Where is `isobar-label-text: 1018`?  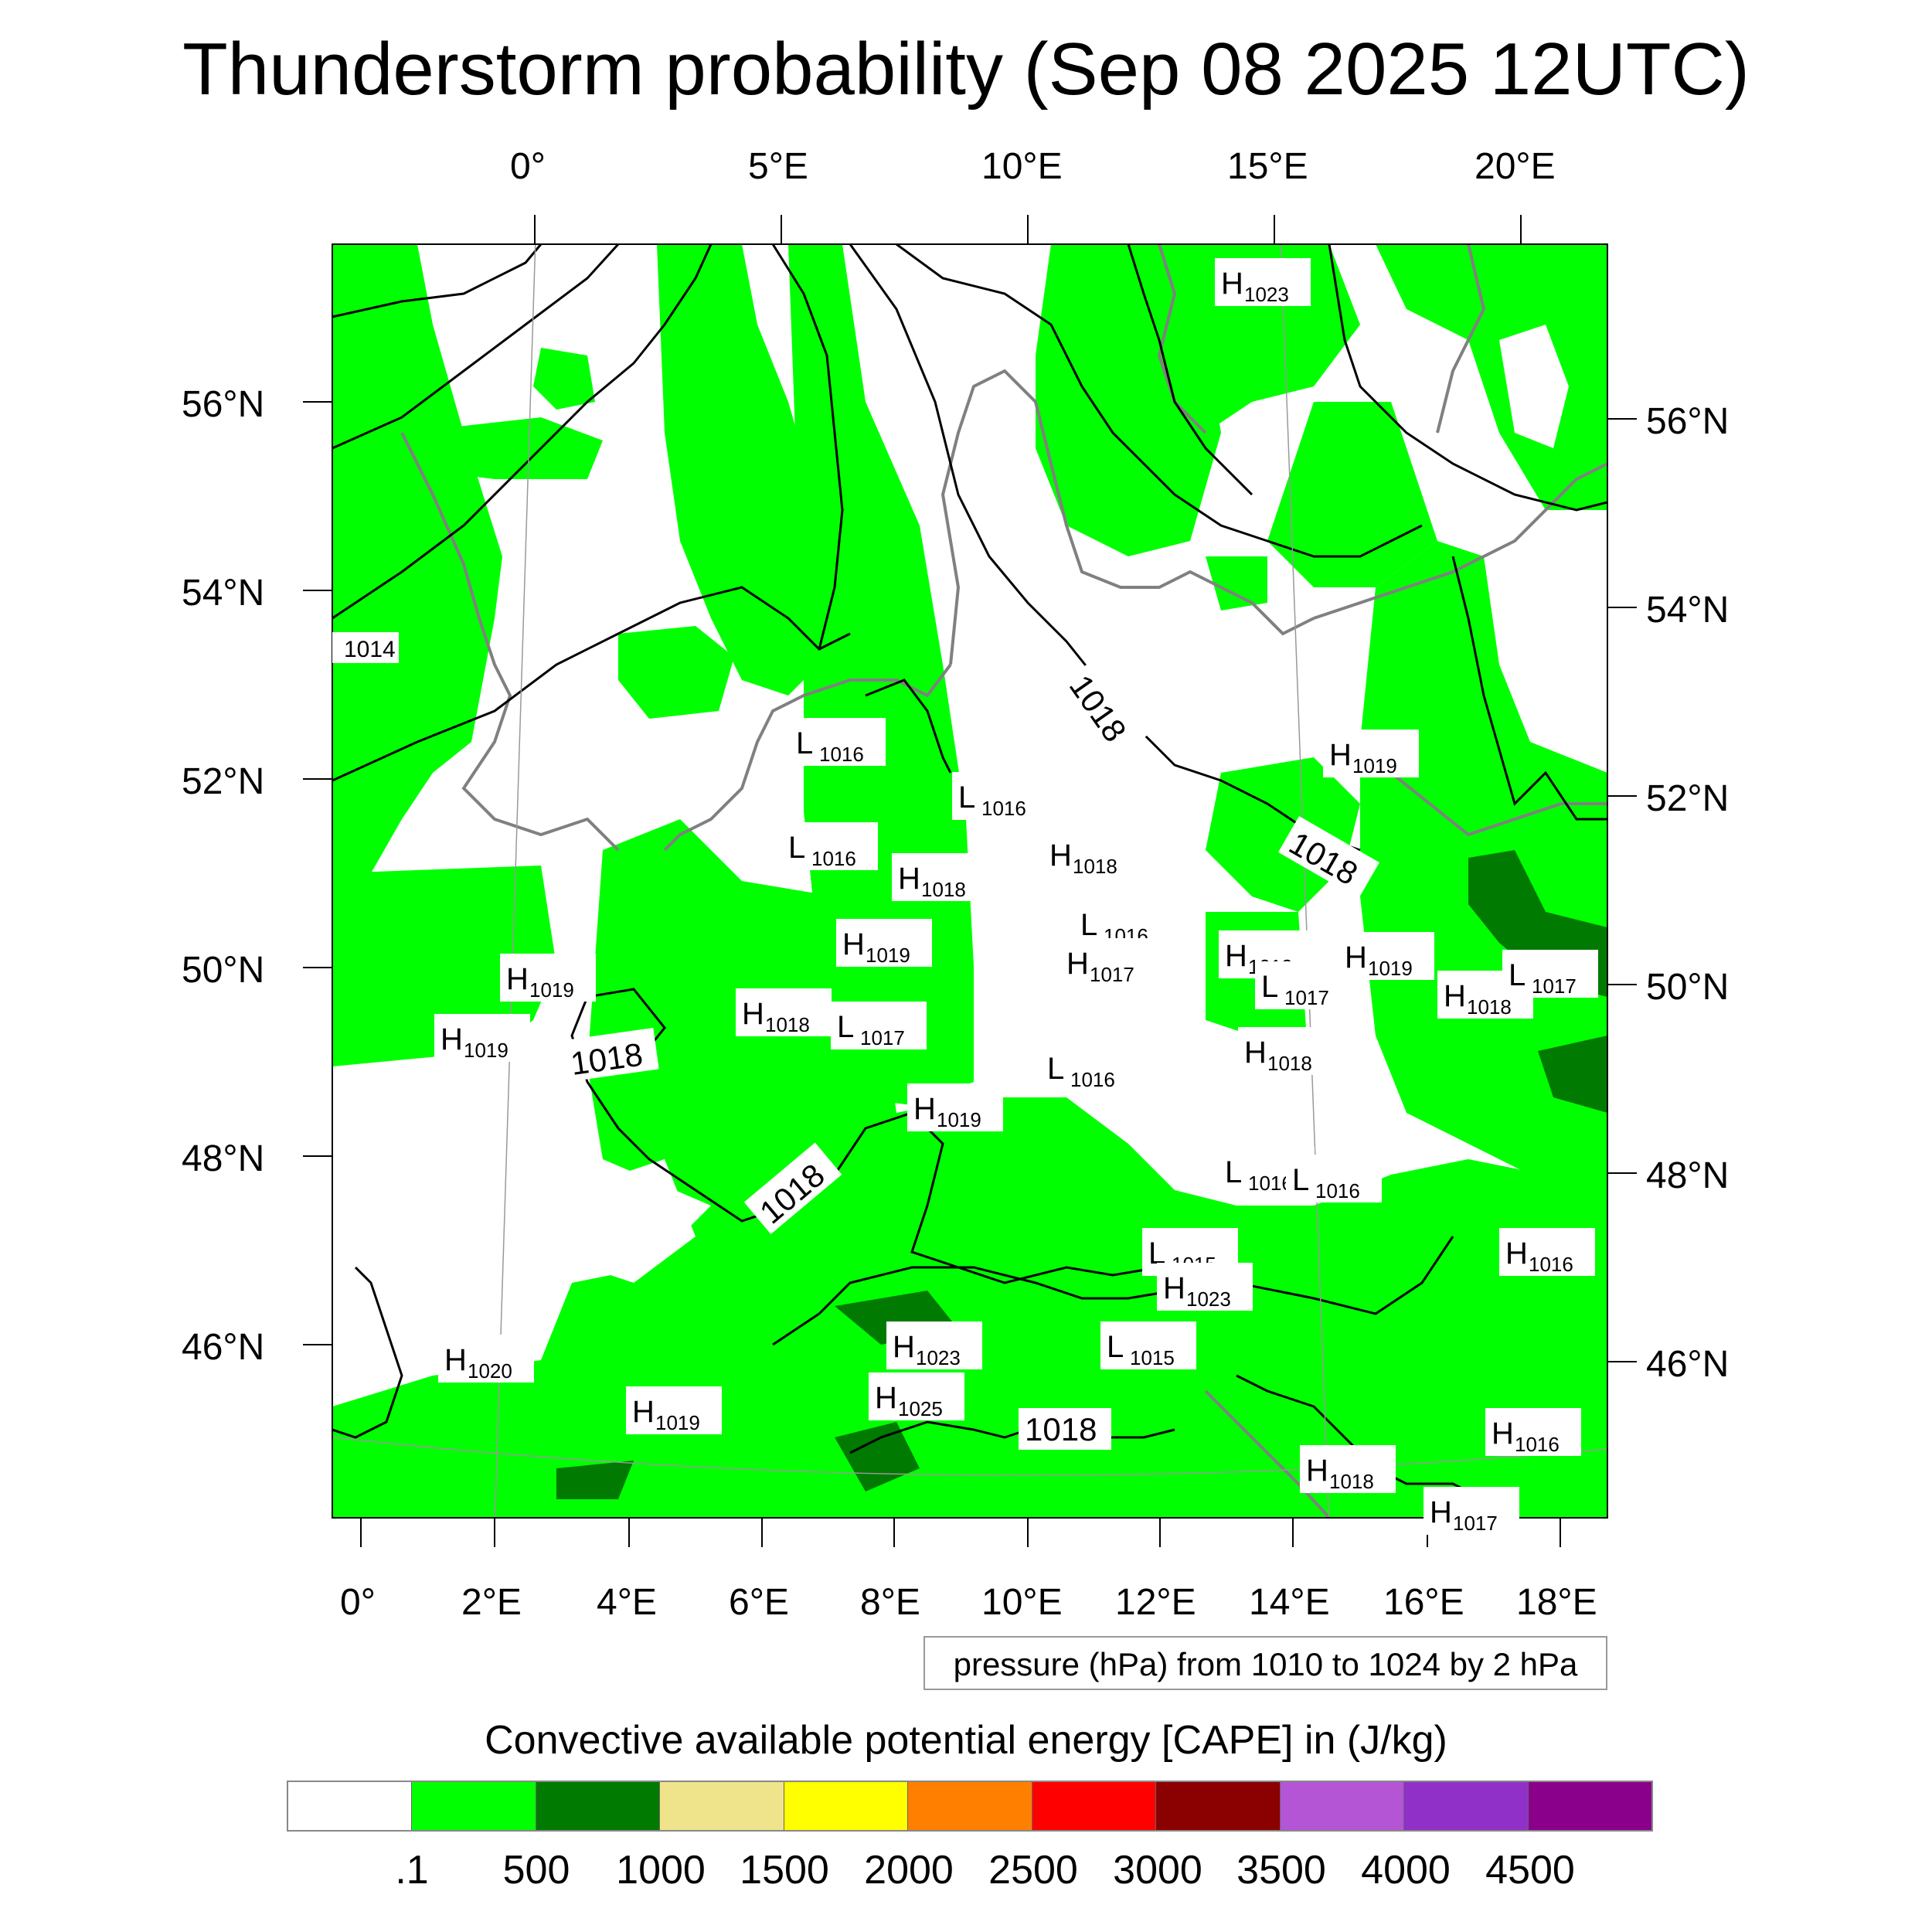 isobar-label-text: 1018 is located at coordinates (1061, 1429).